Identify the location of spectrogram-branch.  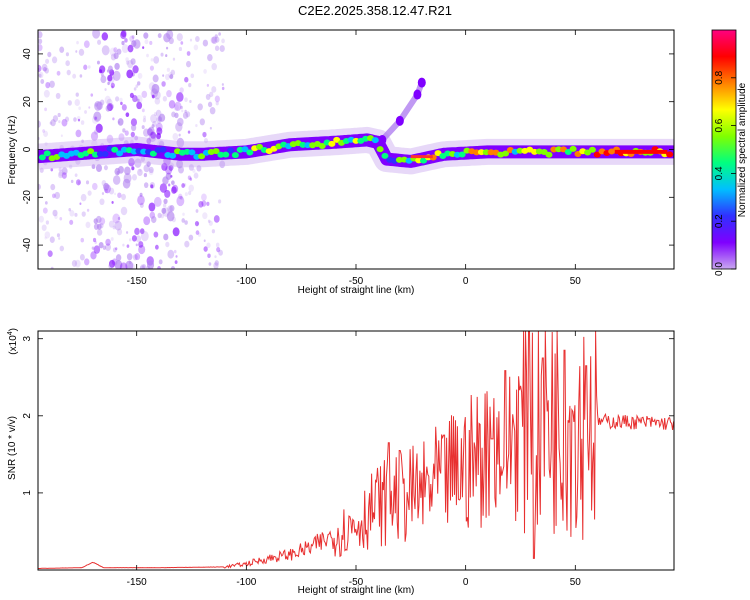
(402, 111).